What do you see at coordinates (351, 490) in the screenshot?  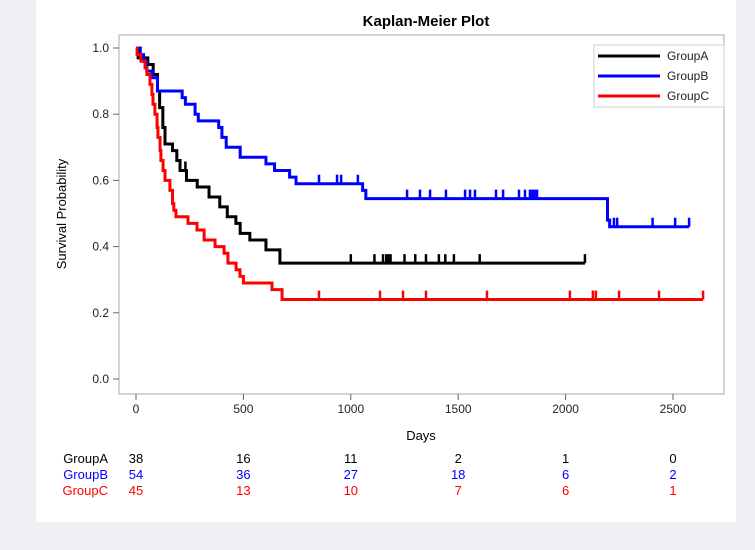 I see `at-risk-count: 10` at bounding box center [351, 490].